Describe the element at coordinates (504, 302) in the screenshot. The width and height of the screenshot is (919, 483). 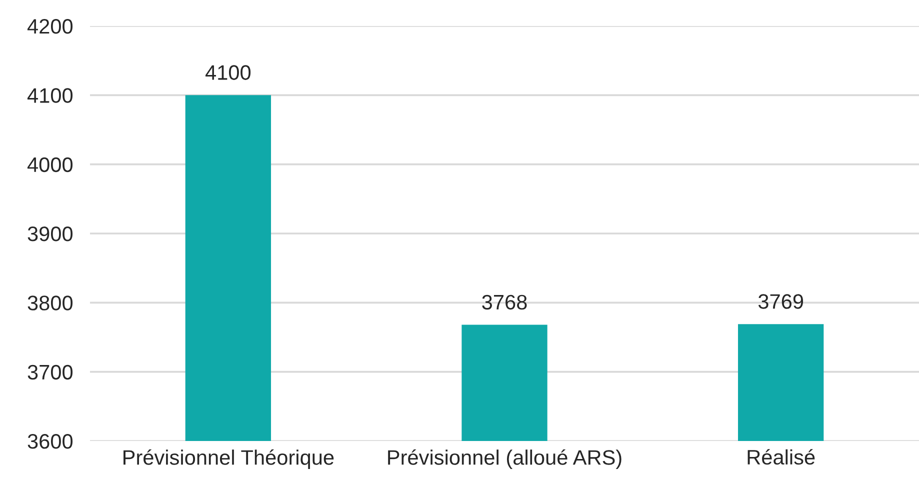
I see `data-label: 3768` at that location.